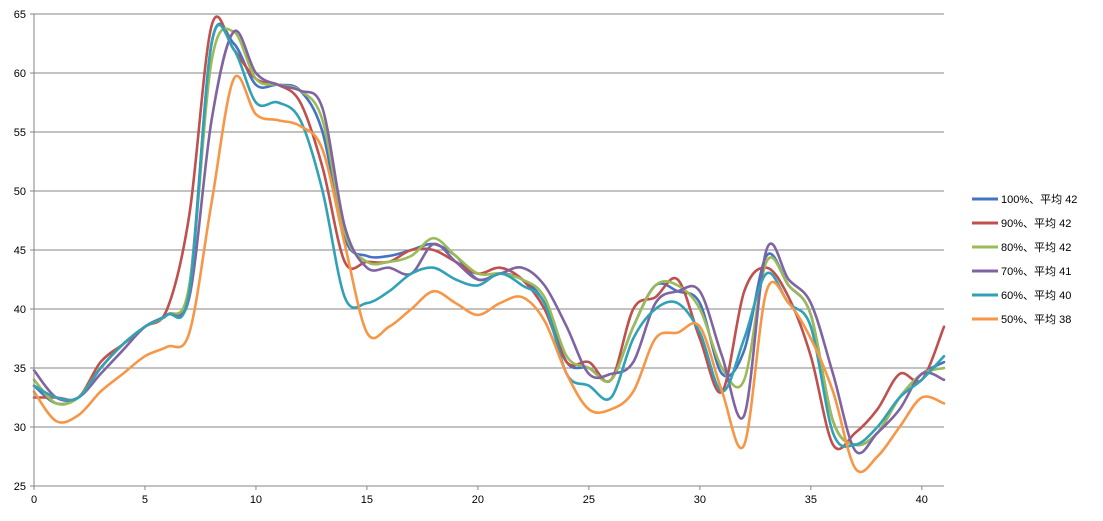 The image size is (1103, 521). I want to click on y-tick-label: 50, so click(20, 192).